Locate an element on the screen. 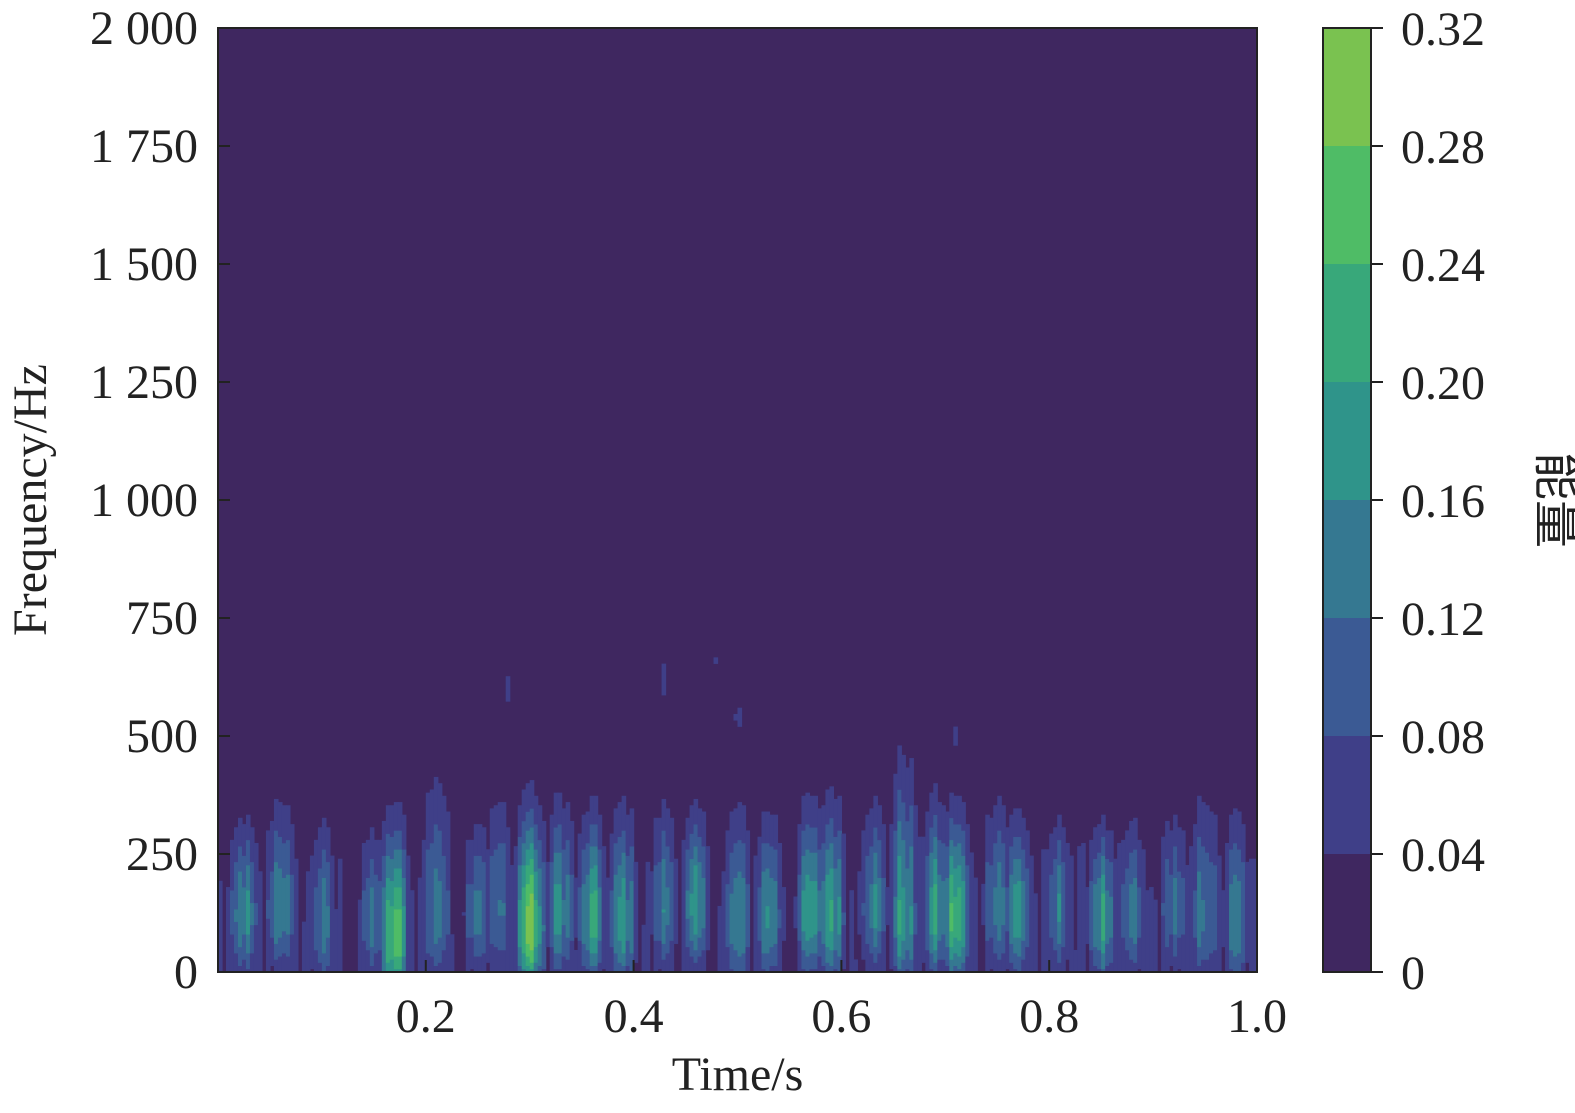 The height and width of the screenshot is (1113, 1575). y-tick-label: 0 is located at coordinates (186, 972).